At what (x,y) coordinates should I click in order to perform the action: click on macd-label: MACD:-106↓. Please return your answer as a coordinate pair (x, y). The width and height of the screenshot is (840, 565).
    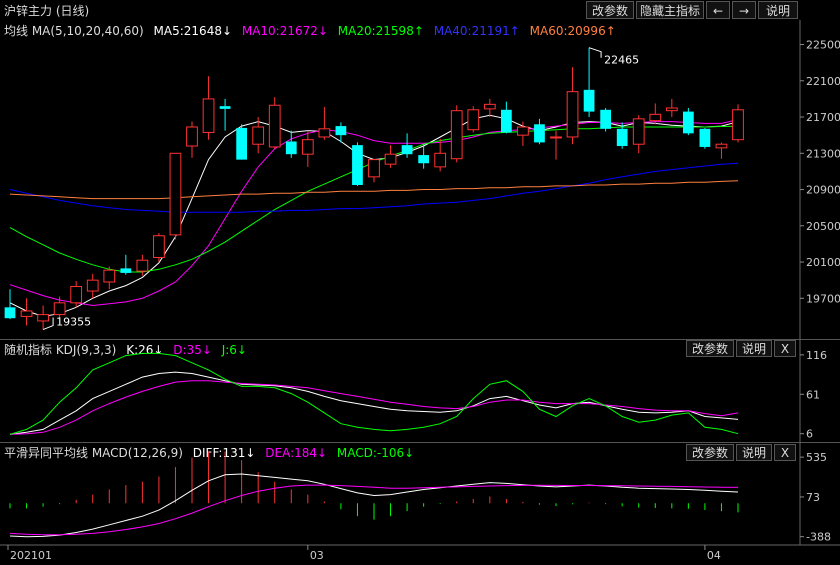
    Looking at the image, I should click on (375, 453).